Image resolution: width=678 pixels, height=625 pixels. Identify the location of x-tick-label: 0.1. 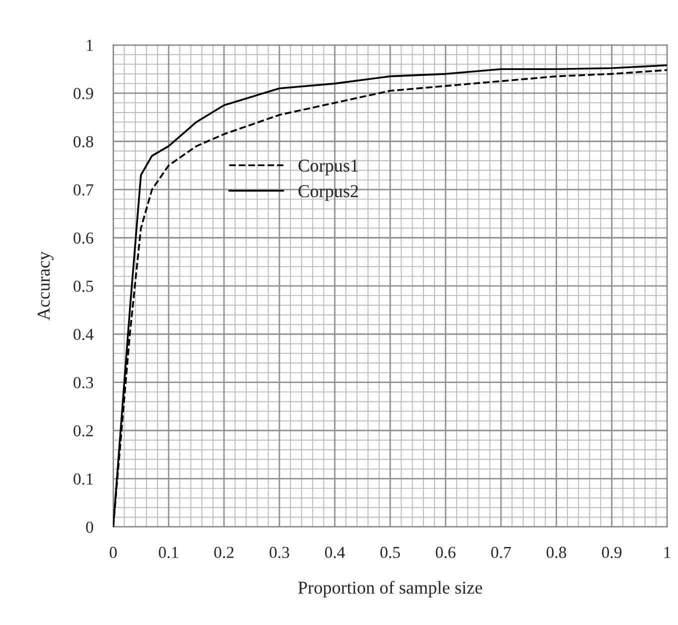
(168, 552).